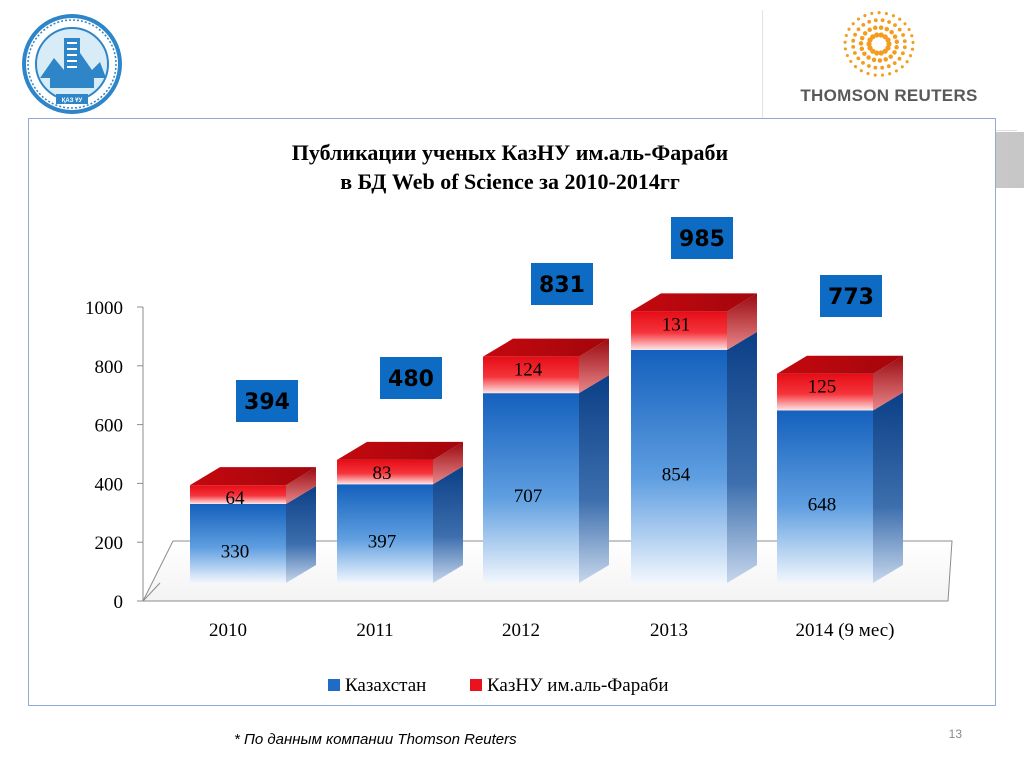  I want to click on y-tick-label: 0, so click(119, 602).